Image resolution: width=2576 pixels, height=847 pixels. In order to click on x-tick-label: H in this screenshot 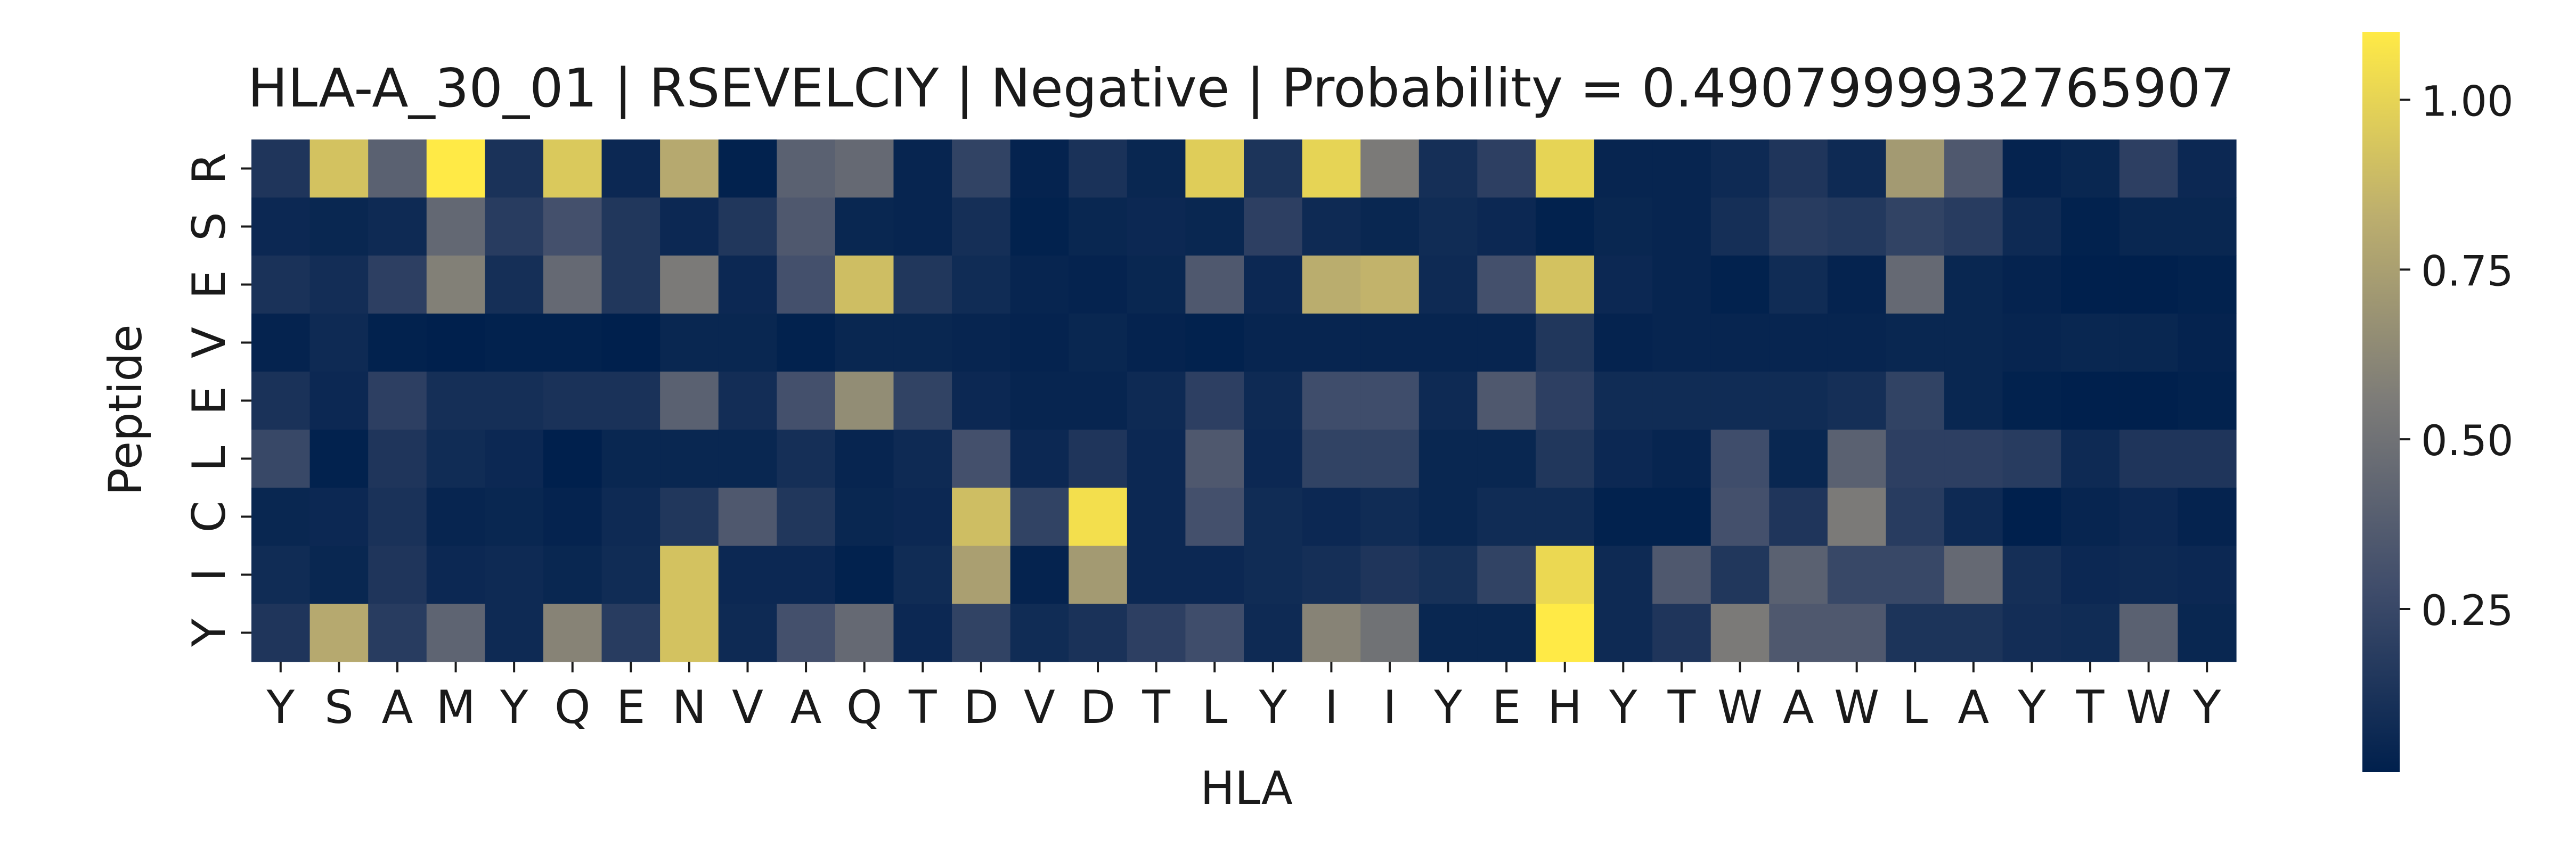, I will do `click(1565, 707)`.